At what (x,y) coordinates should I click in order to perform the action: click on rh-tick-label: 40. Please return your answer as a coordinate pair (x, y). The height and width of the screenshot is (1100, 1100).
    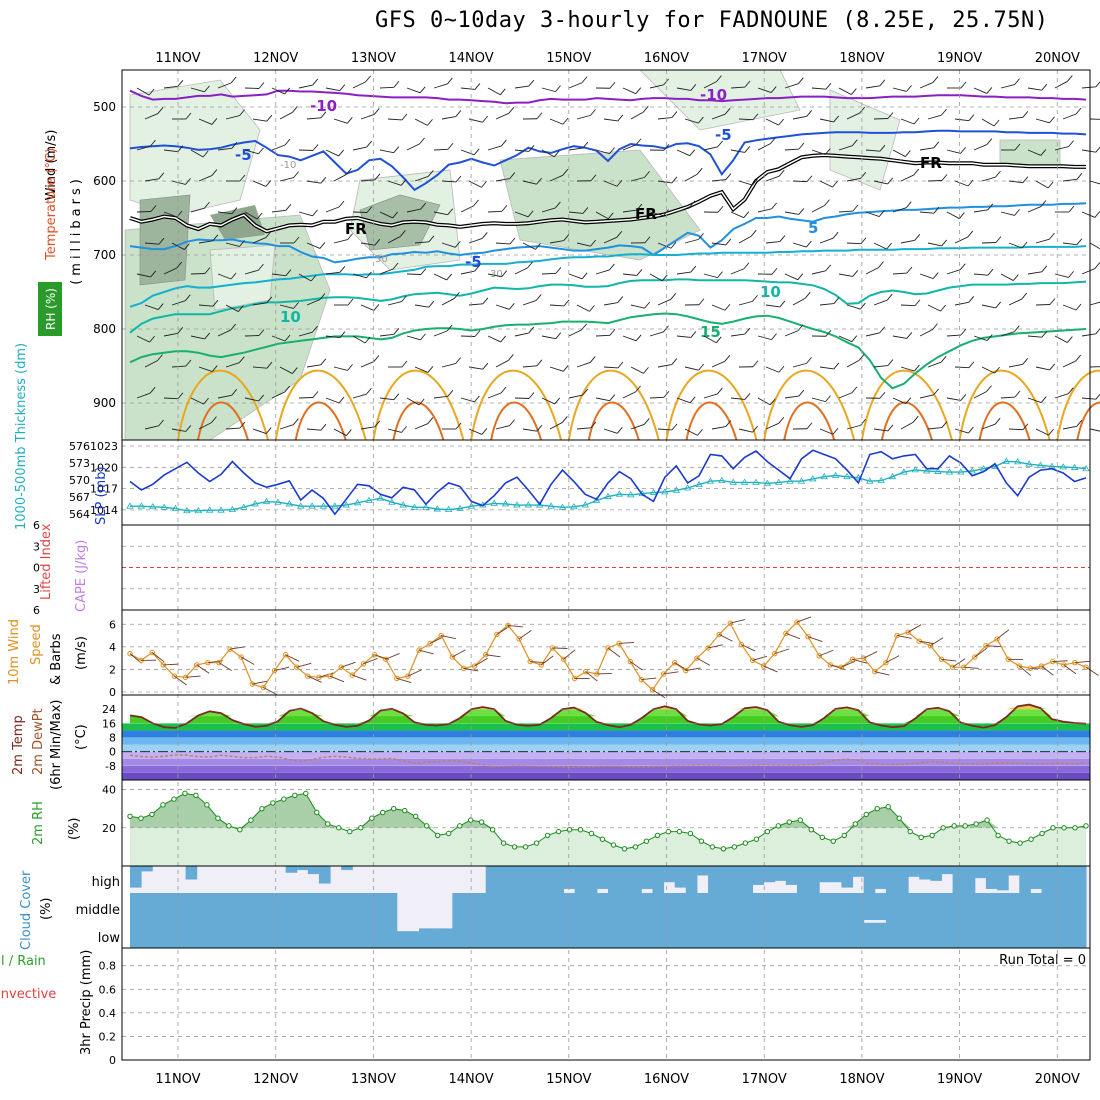
    Looking at the image, I should click on (109, 790).